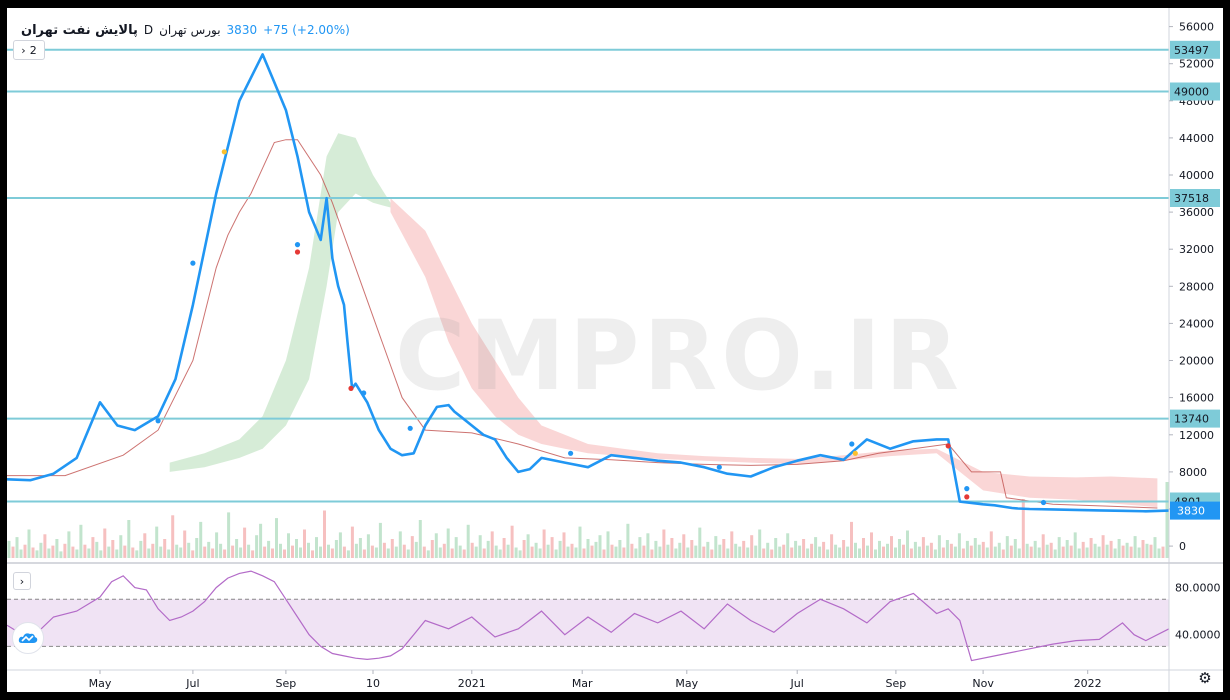 This screenshot has height=700, width=1230. Describe the element at coordinates (28, 638) in the screenshot. I see `cloud-logo-icon` at that location.